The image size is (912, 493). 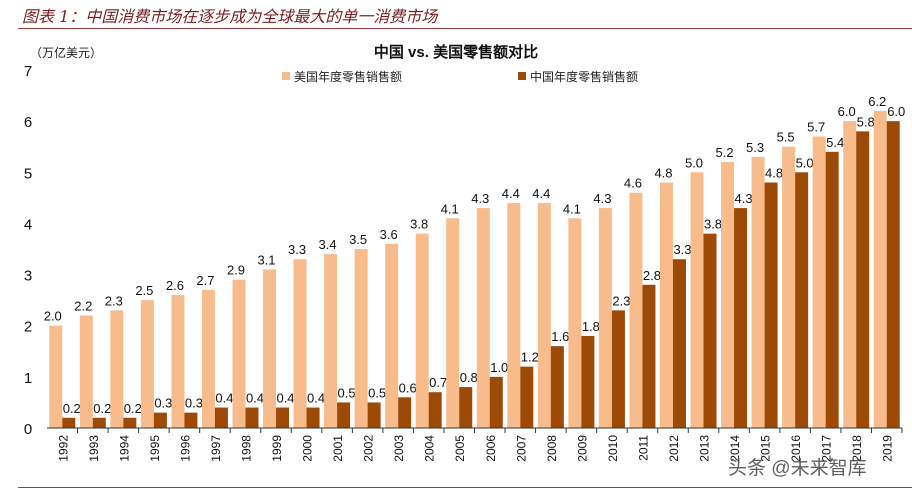 I want to click on bar-us-1997, so click(x=208, y=358).